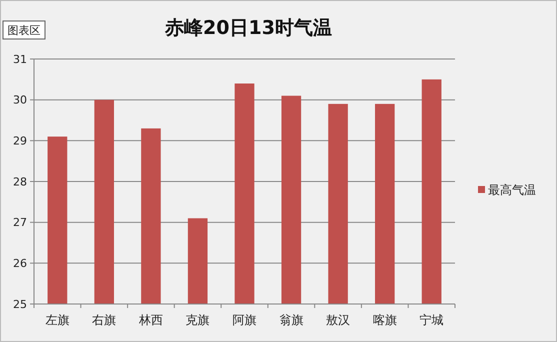  I want to click on y-tick-label: 29, so click(20, 141).